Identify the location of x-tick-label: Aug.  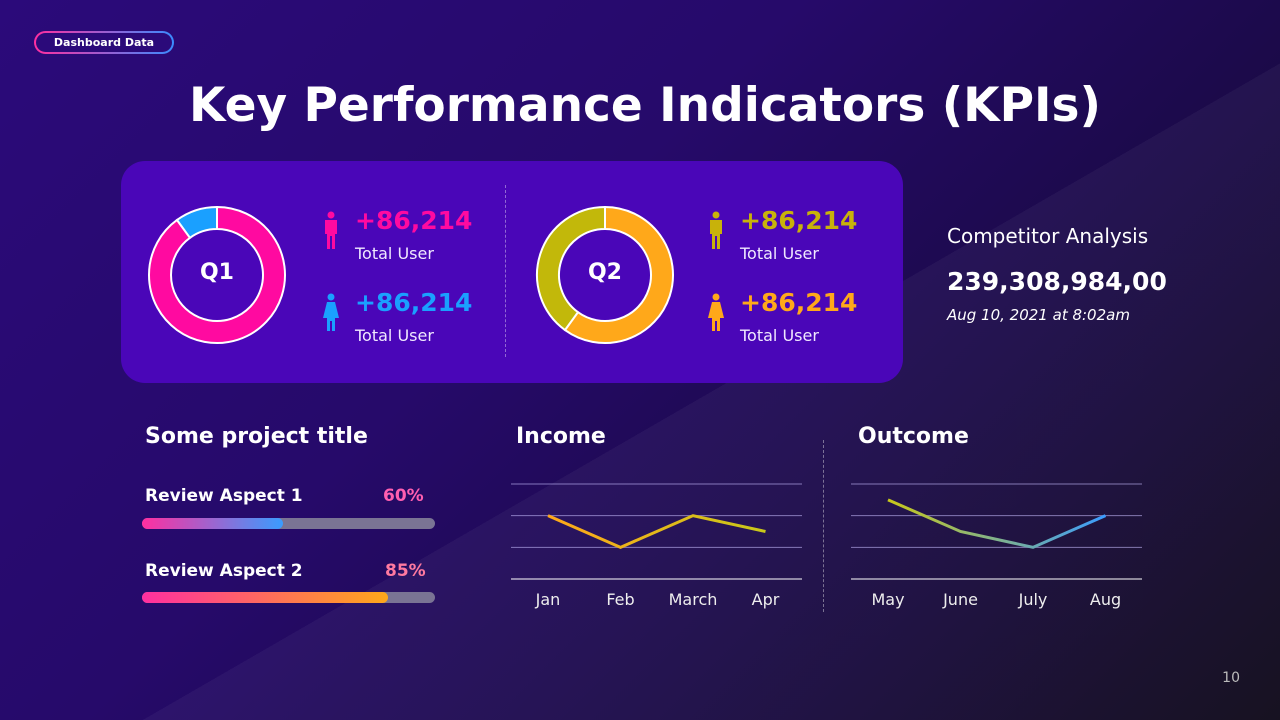
(1105, 599).